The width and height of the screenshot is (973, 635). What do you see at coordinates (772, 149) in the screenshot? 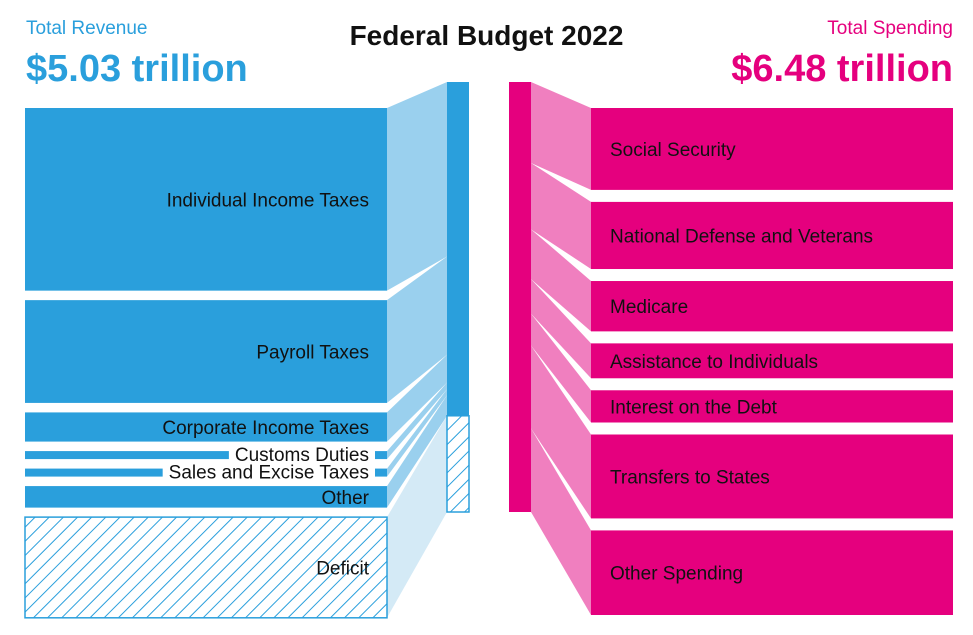
I see `spending-block-social-security` at bounding box center [772, 149].